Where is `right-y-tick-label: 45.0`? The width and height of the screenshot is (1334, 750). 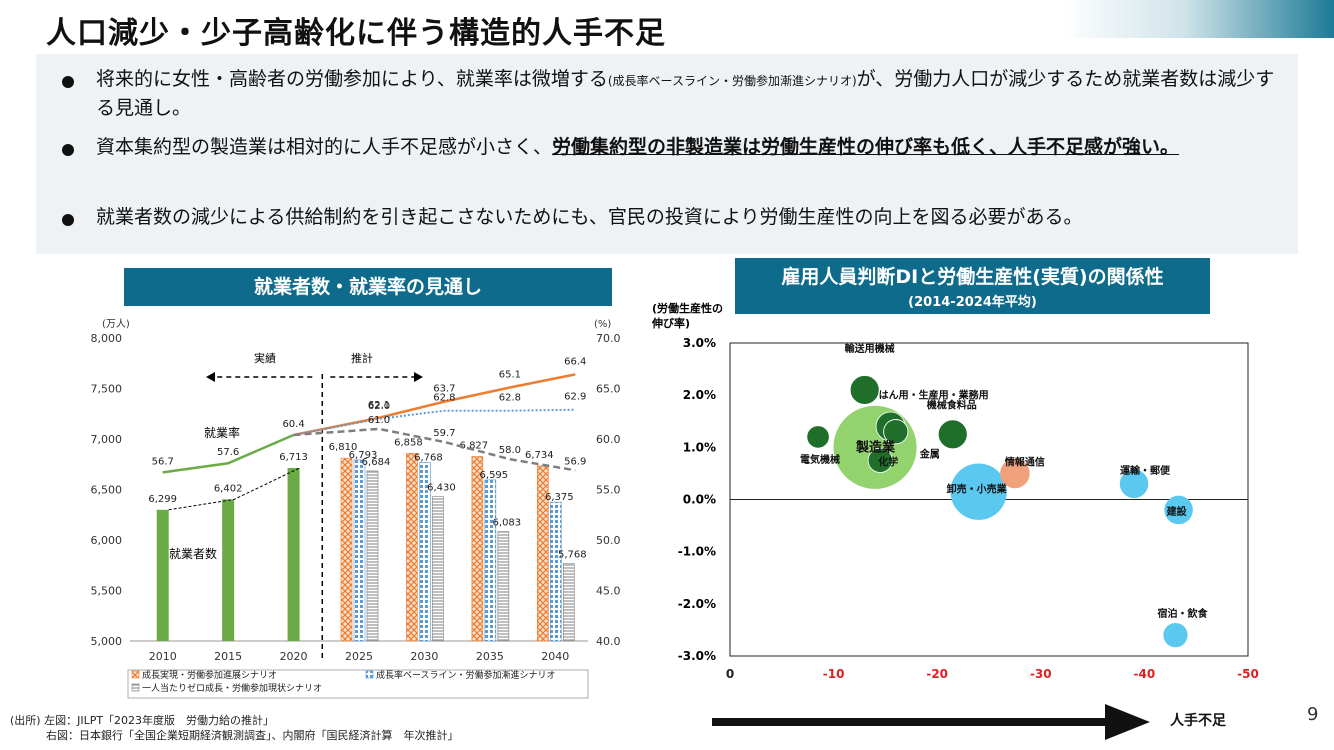 right-y-tick-label: 45.0 is located at coordinates (608, 591).